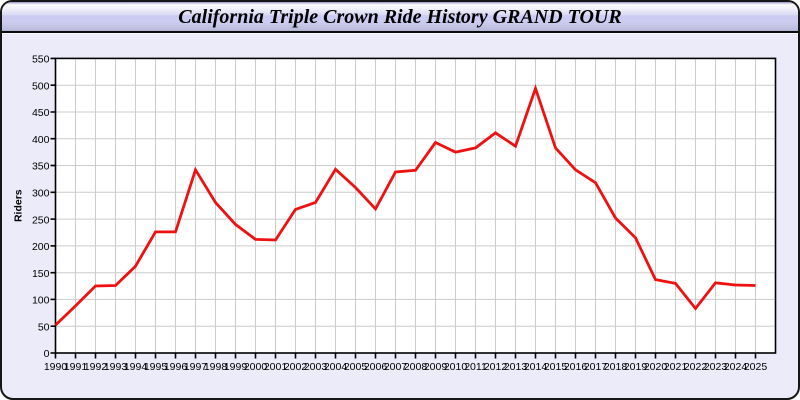 The image size is (800, 400). Describe the element at coordinates (41, 86) in the screenshot. I see `svg-text: 500` at that location.